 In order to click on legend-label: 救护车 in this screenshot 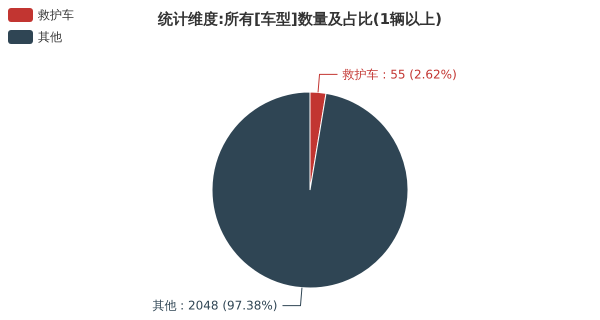, I will do `click(55, 15)`.